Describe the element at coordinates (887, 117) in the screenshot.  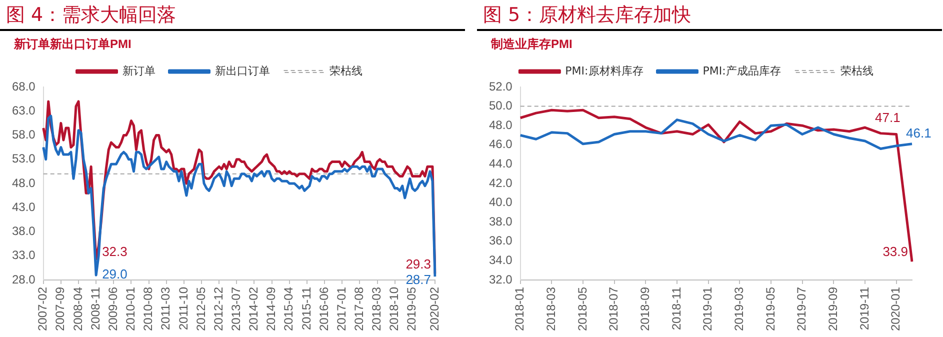
I see `data-label: 47.1` at that location.